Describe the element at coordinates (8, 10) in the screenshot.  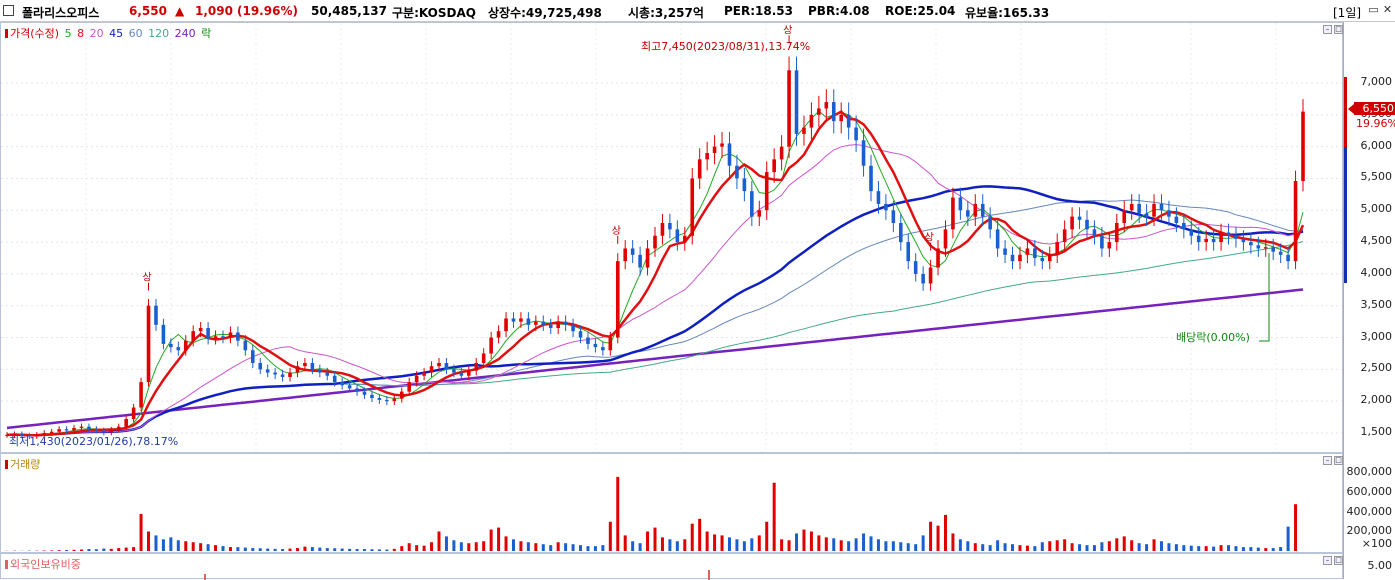
I see `select-checkbox` at that location.